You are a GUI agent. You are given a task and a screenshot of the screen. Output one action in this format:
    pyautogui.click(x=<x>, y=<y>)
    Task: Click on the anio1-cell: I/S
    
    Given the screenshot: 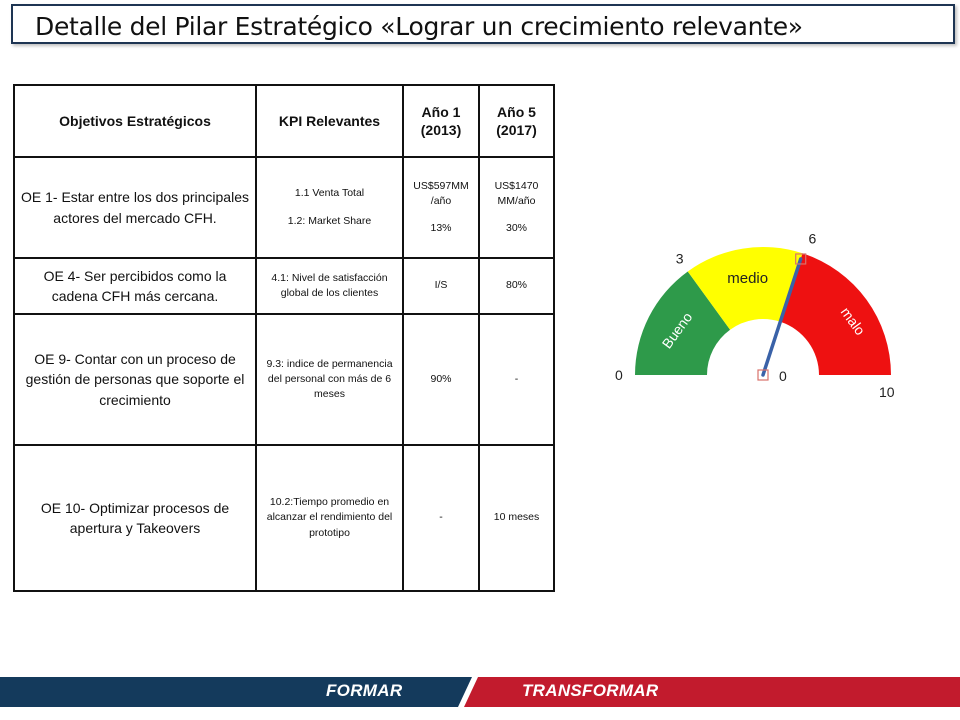 What is the action you would take?
    pyautogui.click(x=441, y=286)
    